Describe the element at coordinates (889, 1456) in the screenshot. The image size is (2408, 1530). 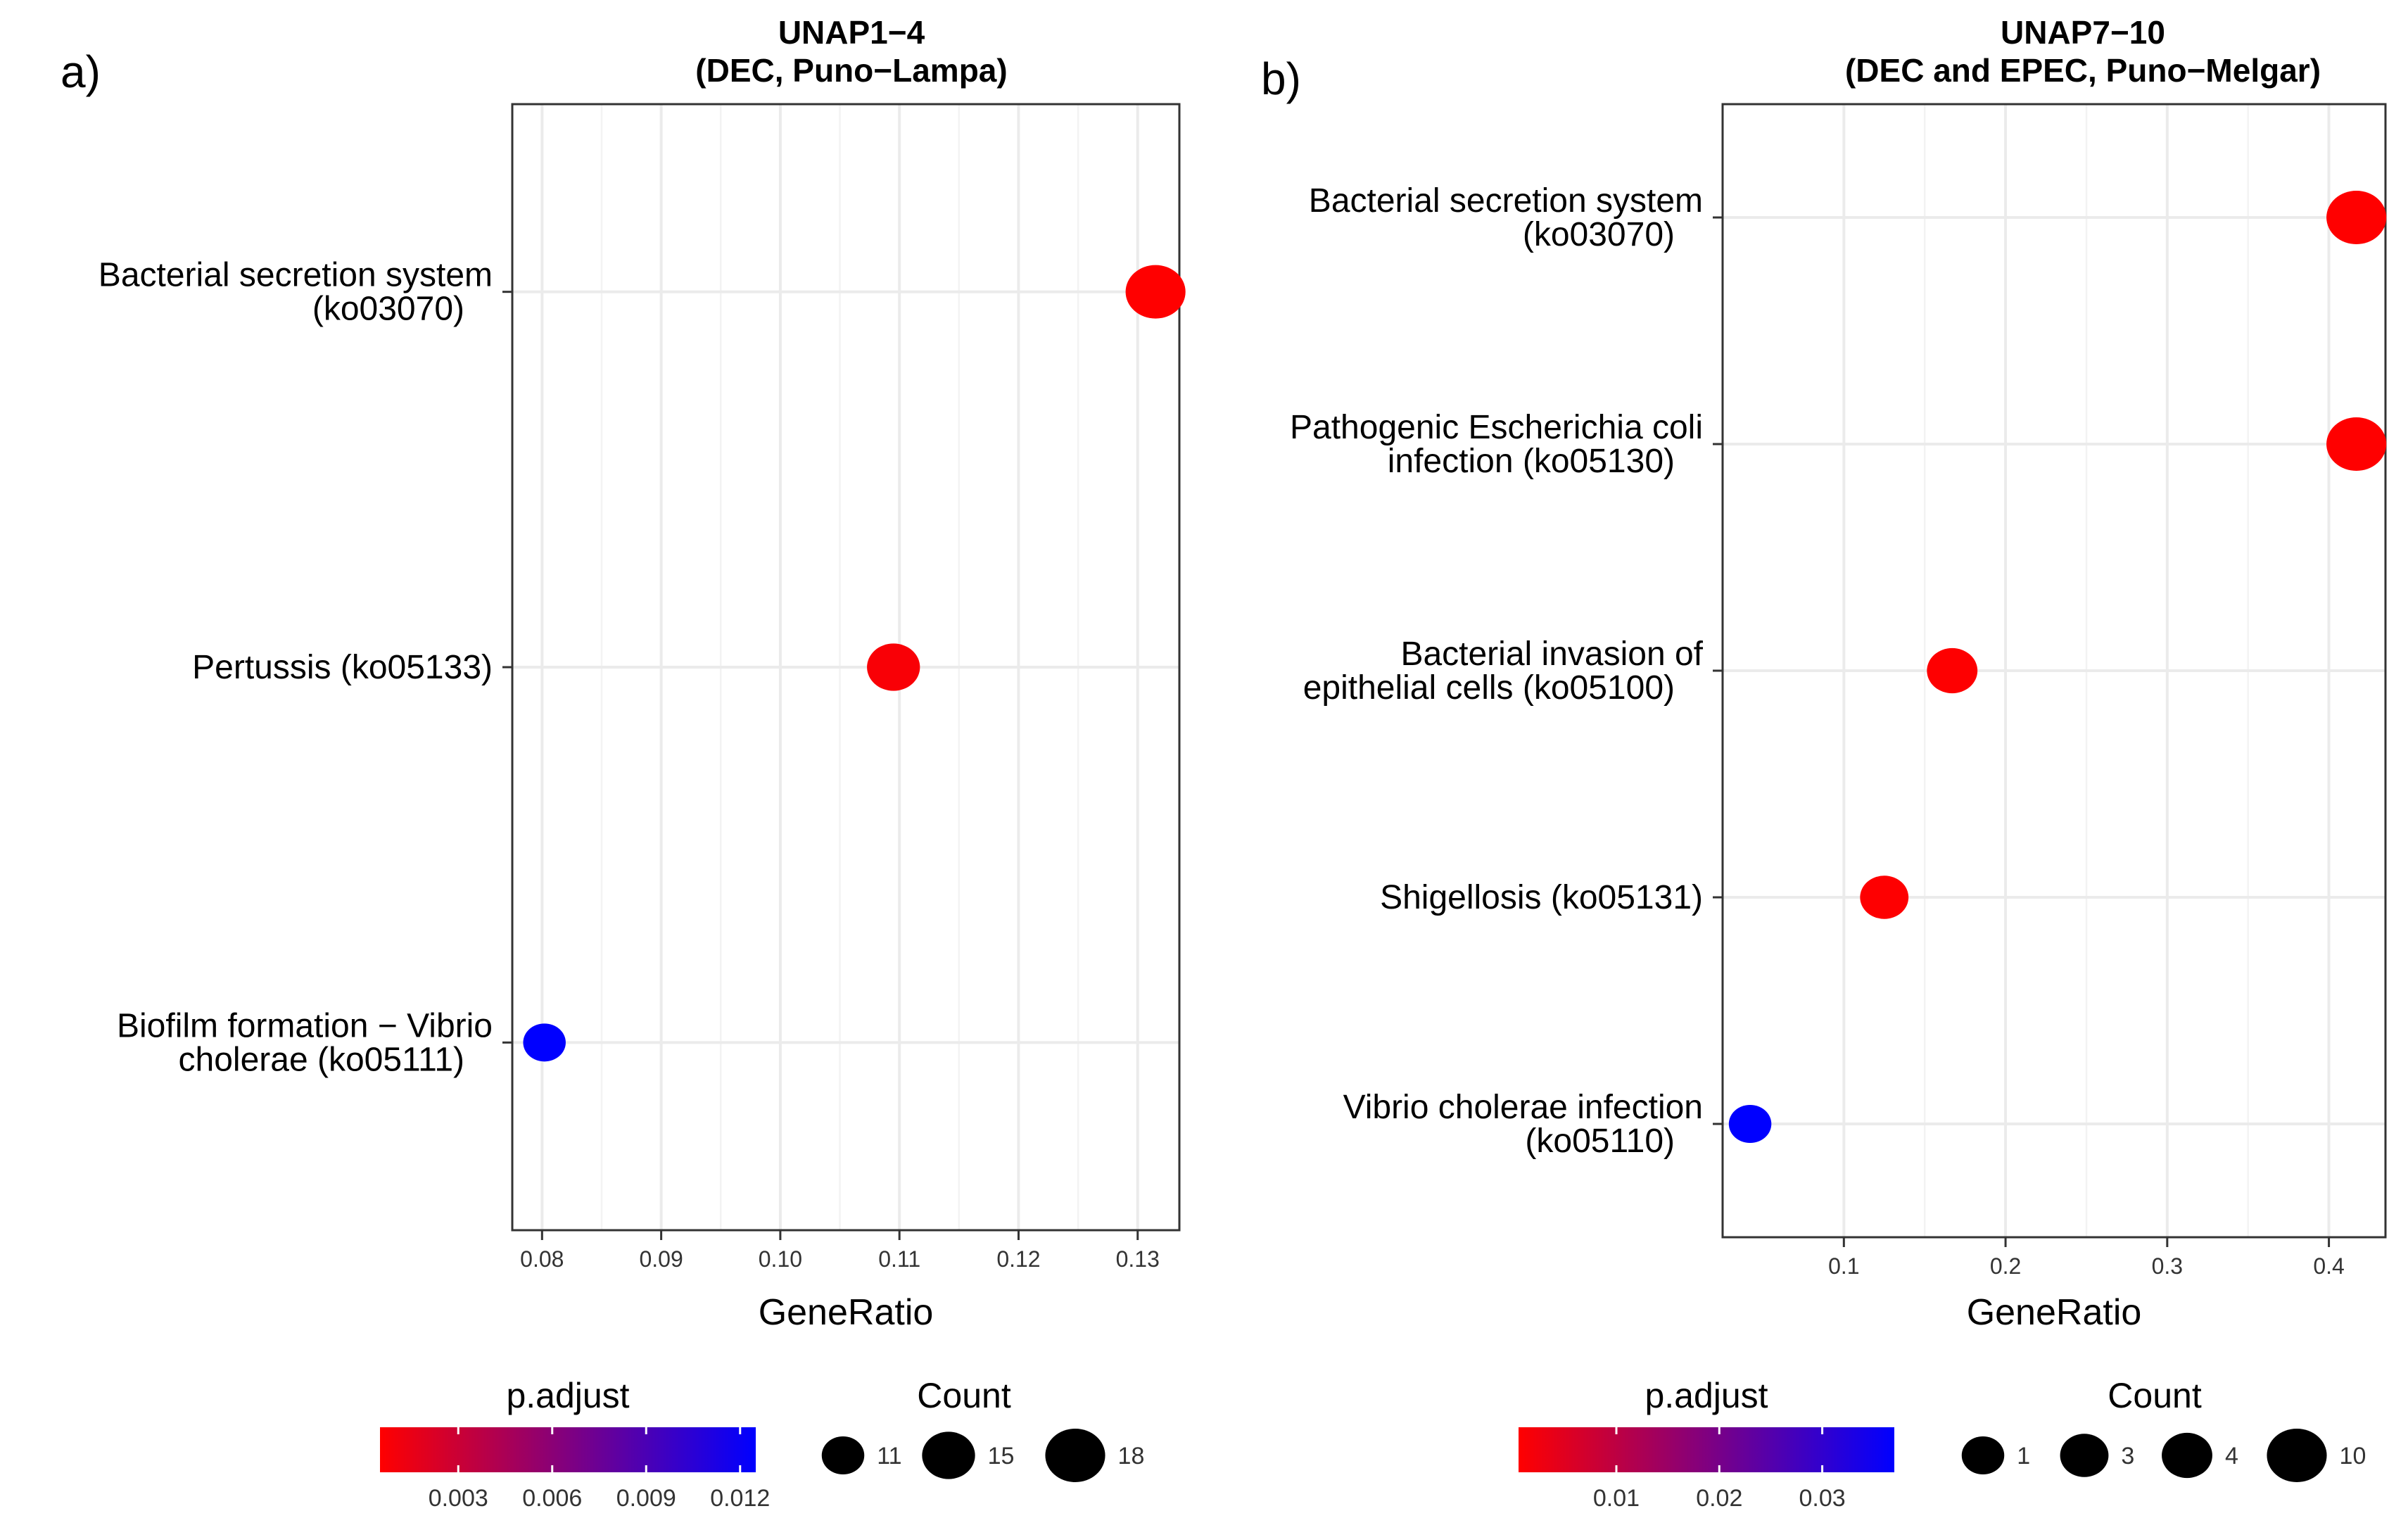
I see `size-legend-label: 11` at that location.